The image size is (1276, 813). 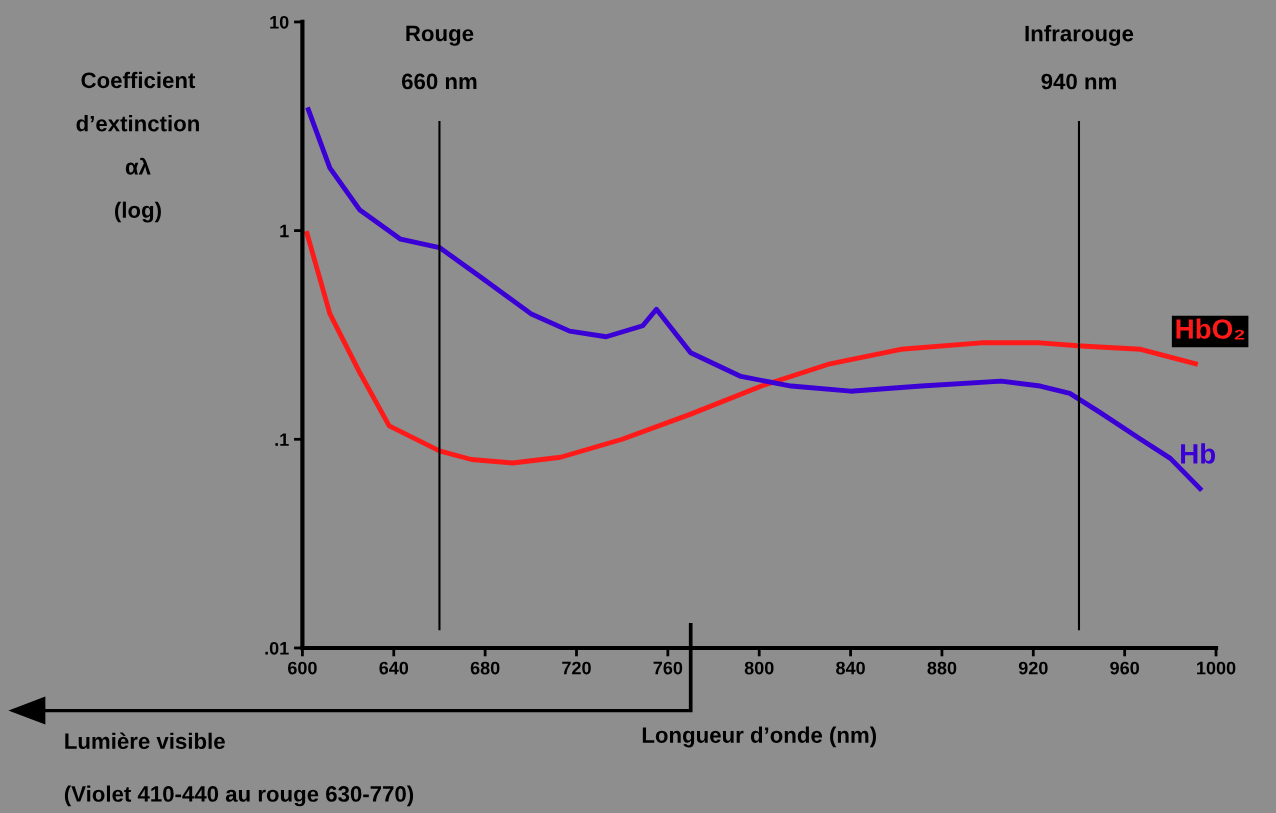 What do you see at coordinates (1210, 329) in the screenshot?
I see `series-label: HbO₂` at bounding box center [1210, 329].